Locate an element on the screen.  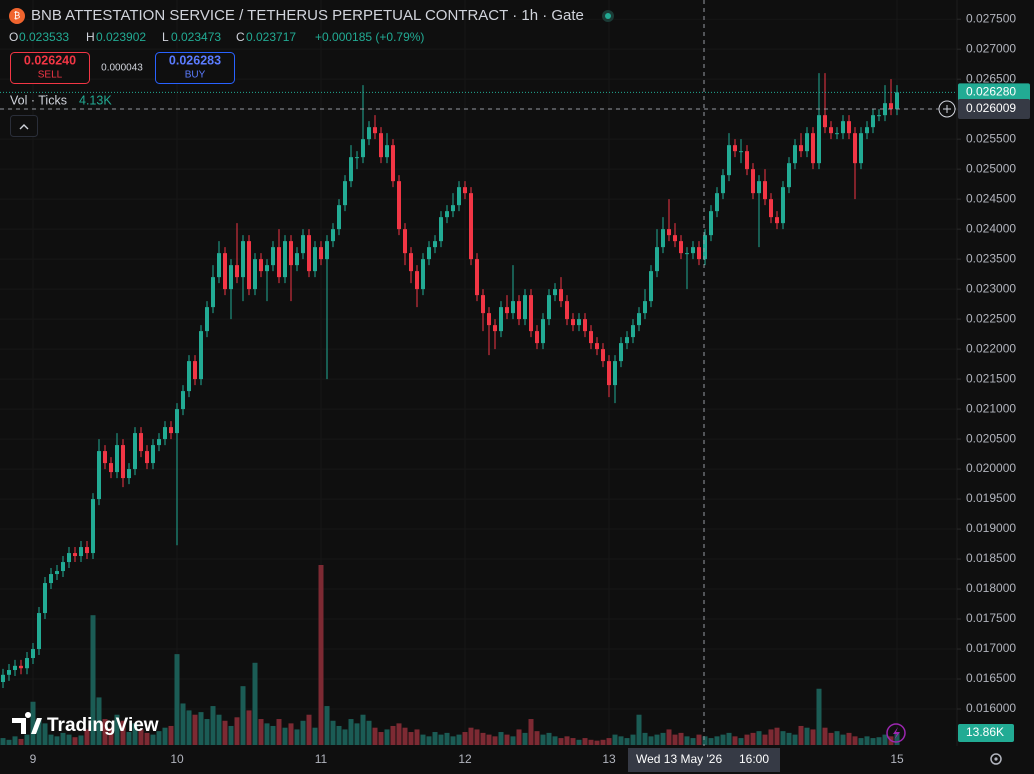
alert-icon is located at coordinates (896, 733).